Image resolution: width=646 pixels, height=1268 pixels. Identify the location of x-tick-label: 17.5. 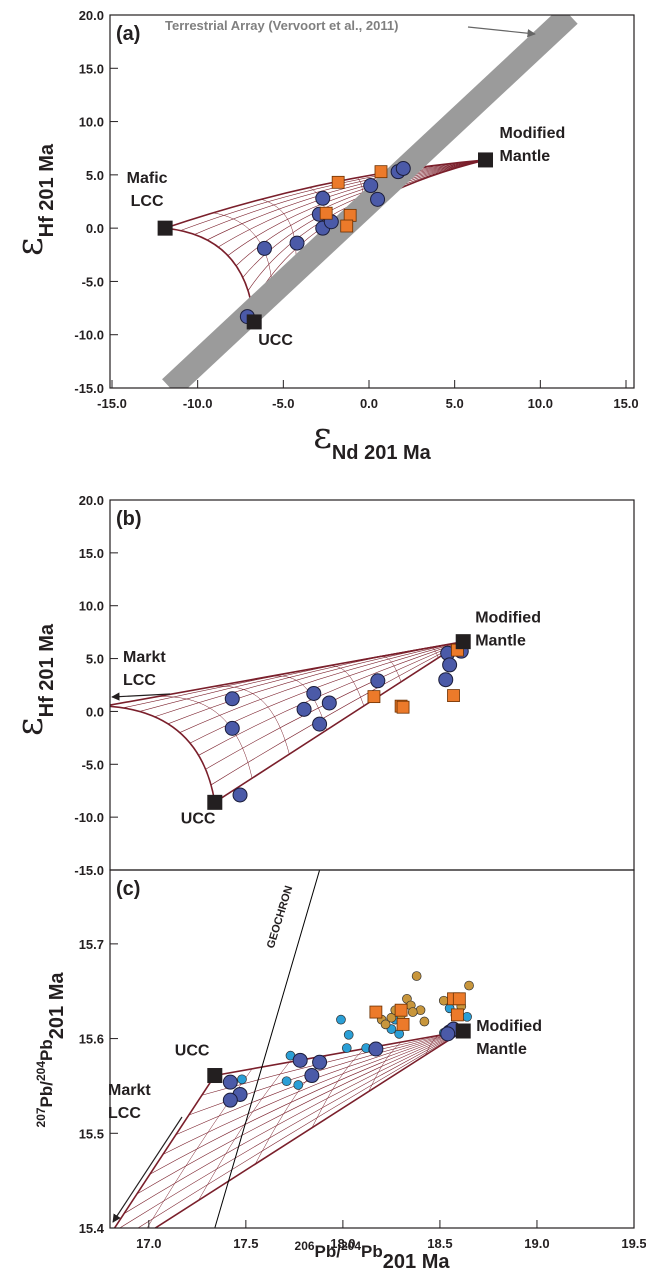
(245, 1243).